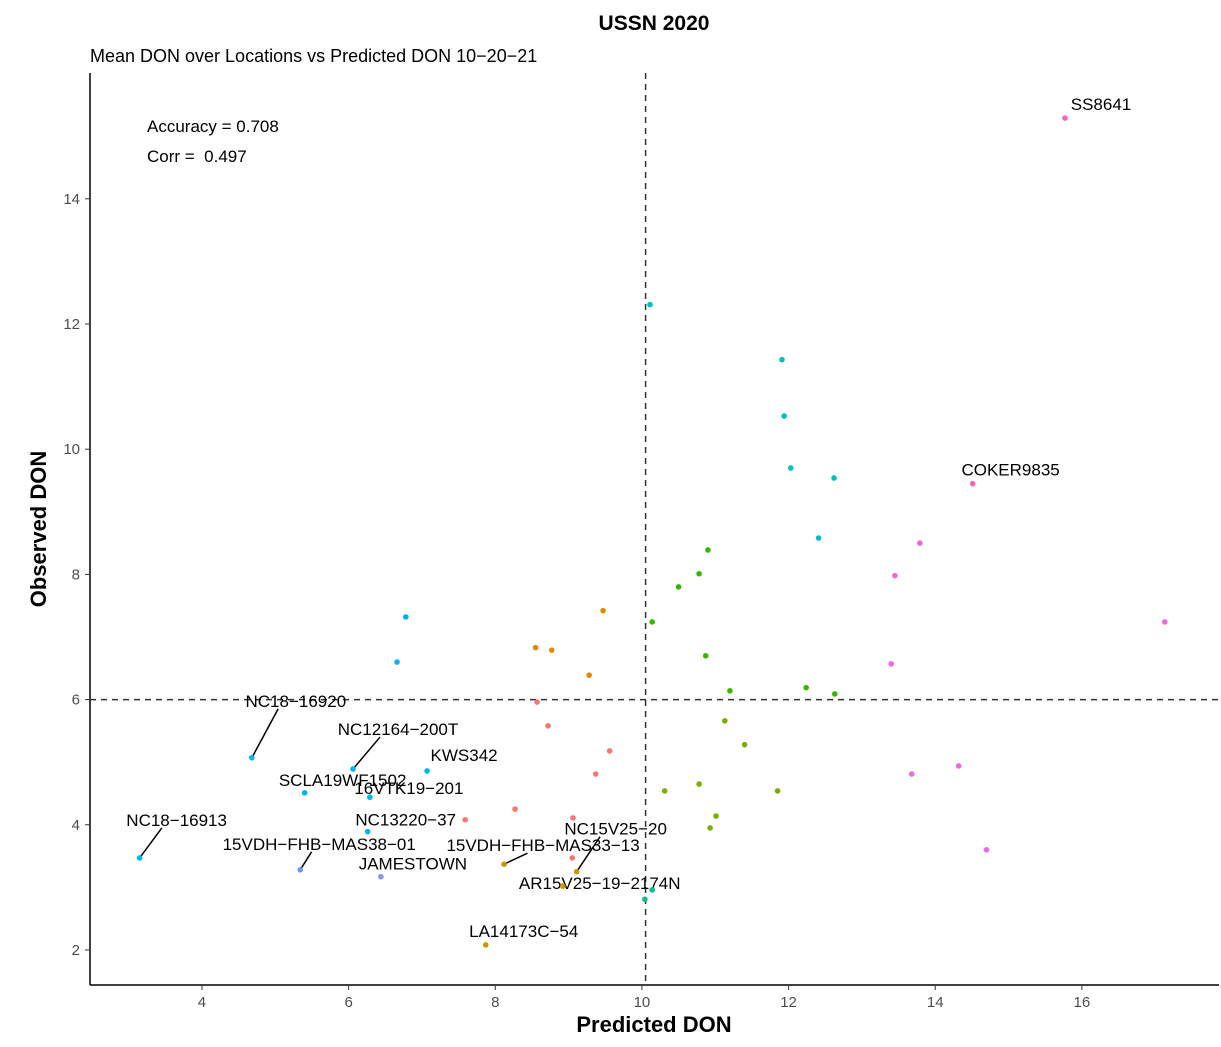  Describe the element at coordinates (523, 931) in the screenshot. I see `point-label: LA14173C−54` at that location.